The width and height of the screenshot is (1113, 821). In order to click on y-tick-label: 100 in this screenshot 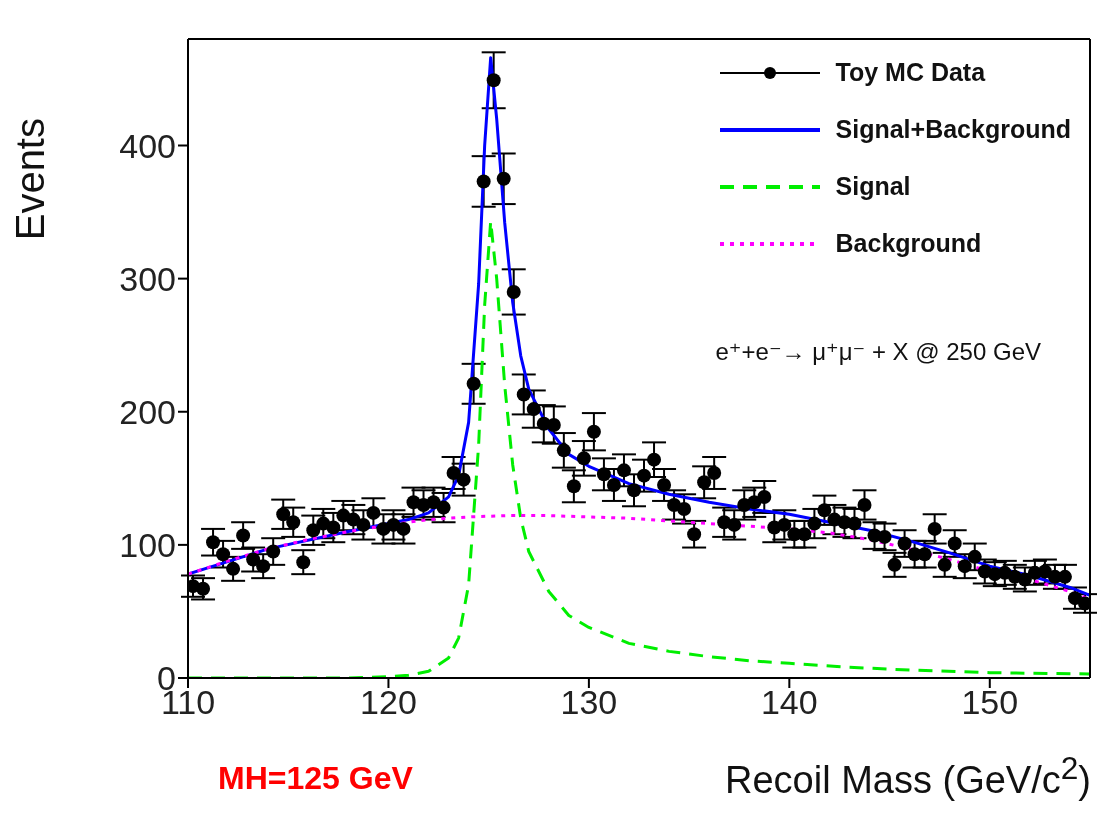, I will do `click(147, 544)`.